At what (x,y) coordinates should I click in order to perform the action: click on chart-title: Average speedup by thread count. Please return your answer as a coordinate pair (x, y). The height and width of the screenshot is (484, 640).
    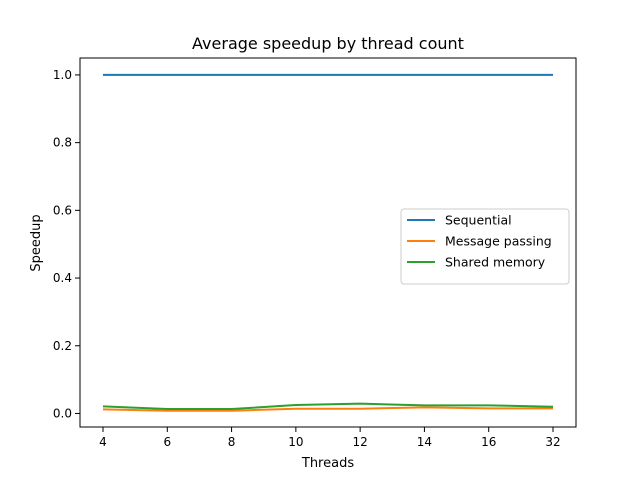
    Looking at the image, I should click on (328, 43).